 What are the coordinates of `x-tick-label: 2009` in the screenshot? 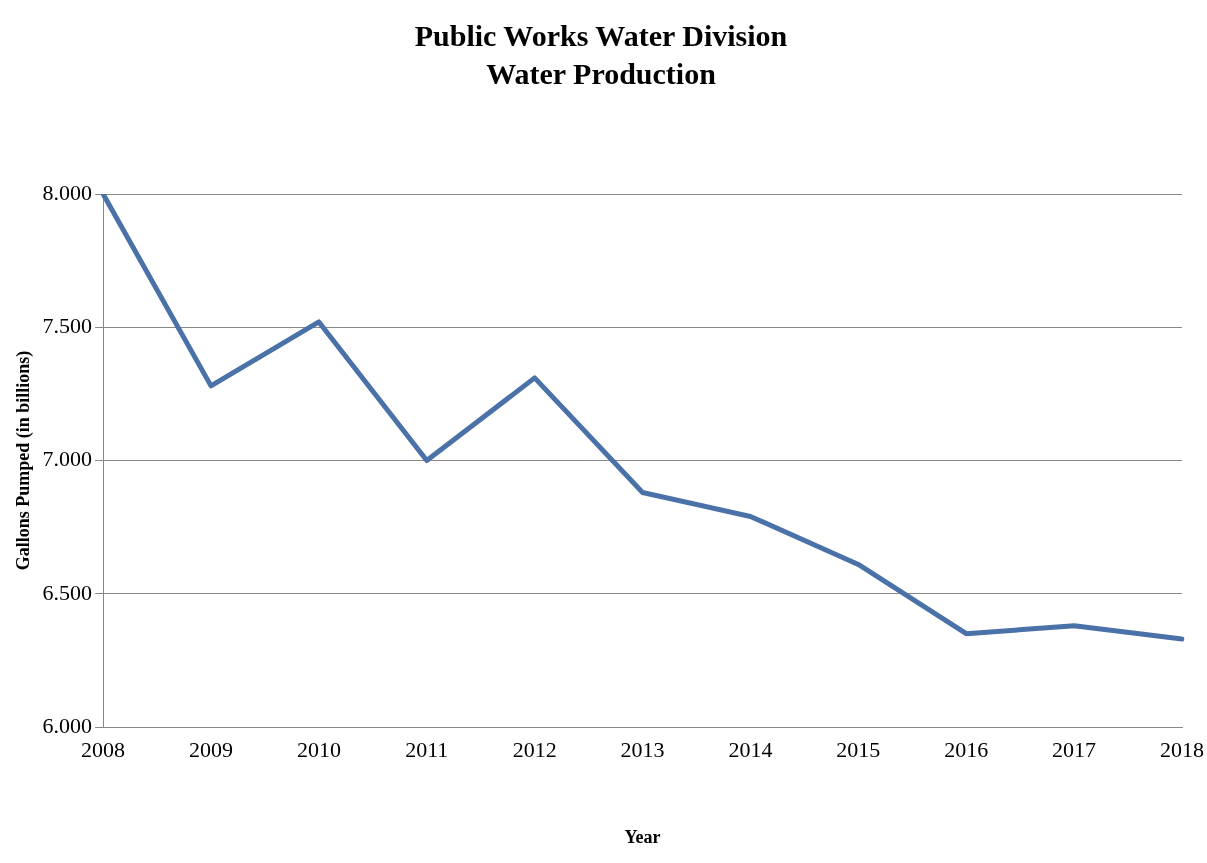 It's located at (210, 749).